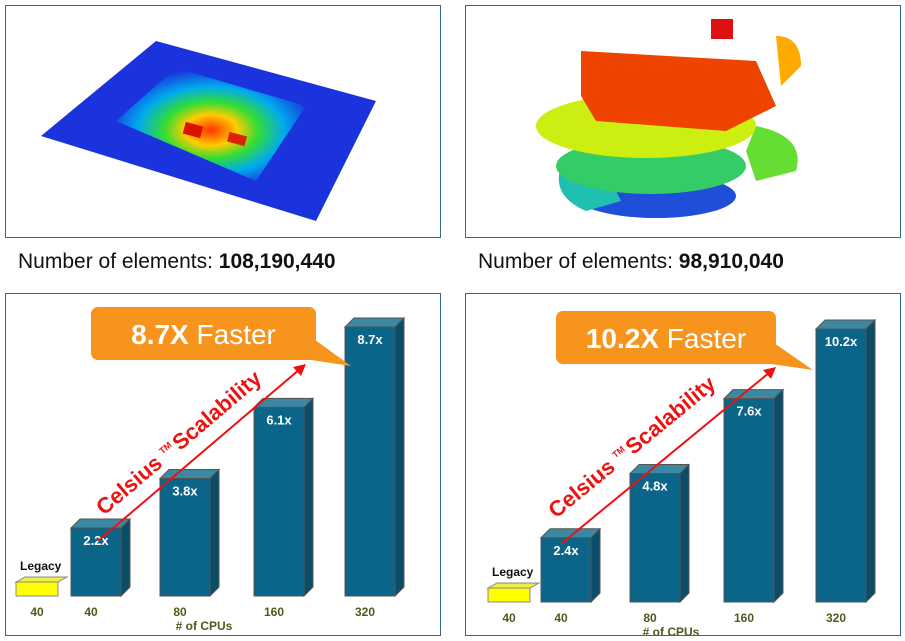 The image size is (905, 641). What do you see at coordinates (731, 261) in the screenshot?
I see `caption-value: 98,910,040` at bounding box center [731, 261].